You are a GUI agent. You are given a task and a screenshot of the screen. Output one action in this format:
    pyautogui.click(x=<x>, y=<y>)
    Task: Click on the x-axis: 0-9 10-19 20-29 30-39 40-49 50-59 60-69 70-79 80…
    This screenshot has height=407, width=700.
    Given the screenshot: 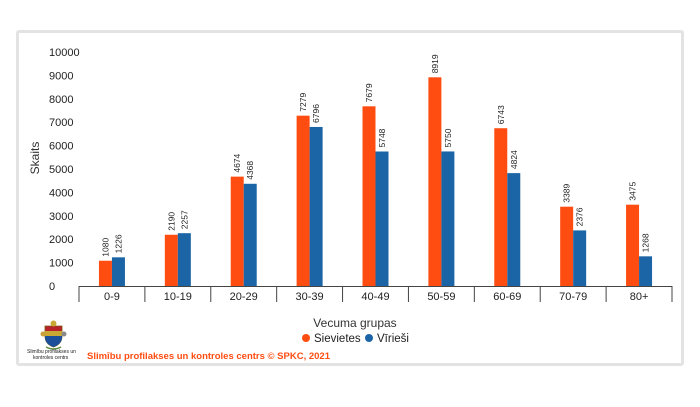 What is the action you would take?
    pyautogui.click(x=375, y=294)
    